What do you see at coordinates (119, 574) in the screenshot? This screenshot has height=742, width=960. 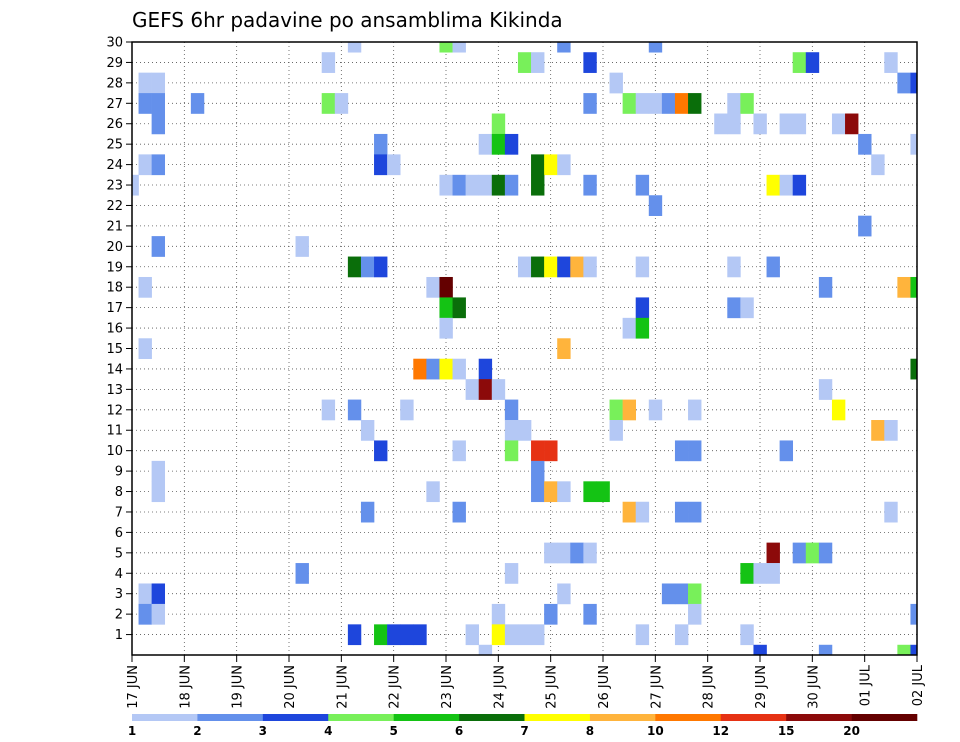 I see `y-tick-label: 4` at bounding box center [119, 574].